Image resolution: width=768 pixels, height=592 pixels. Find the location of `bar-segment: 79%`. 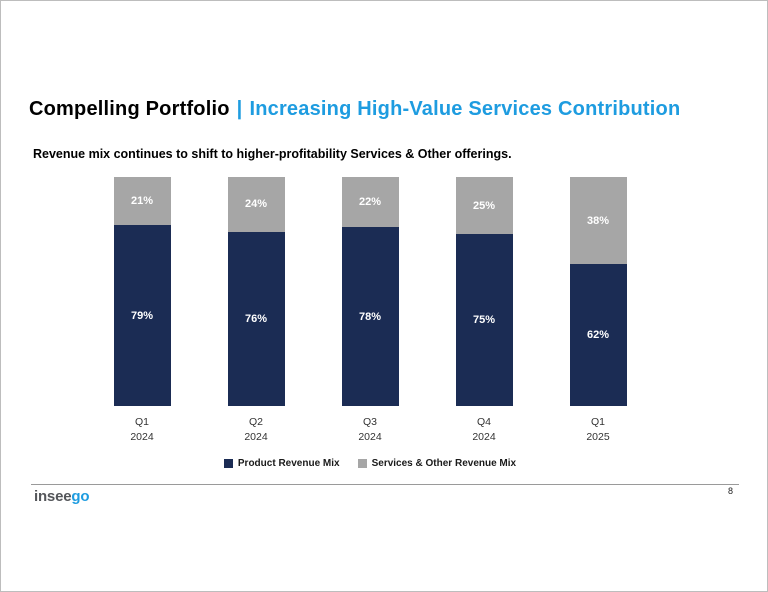

bar-segment: 79% is located at coordinates (142, 315).